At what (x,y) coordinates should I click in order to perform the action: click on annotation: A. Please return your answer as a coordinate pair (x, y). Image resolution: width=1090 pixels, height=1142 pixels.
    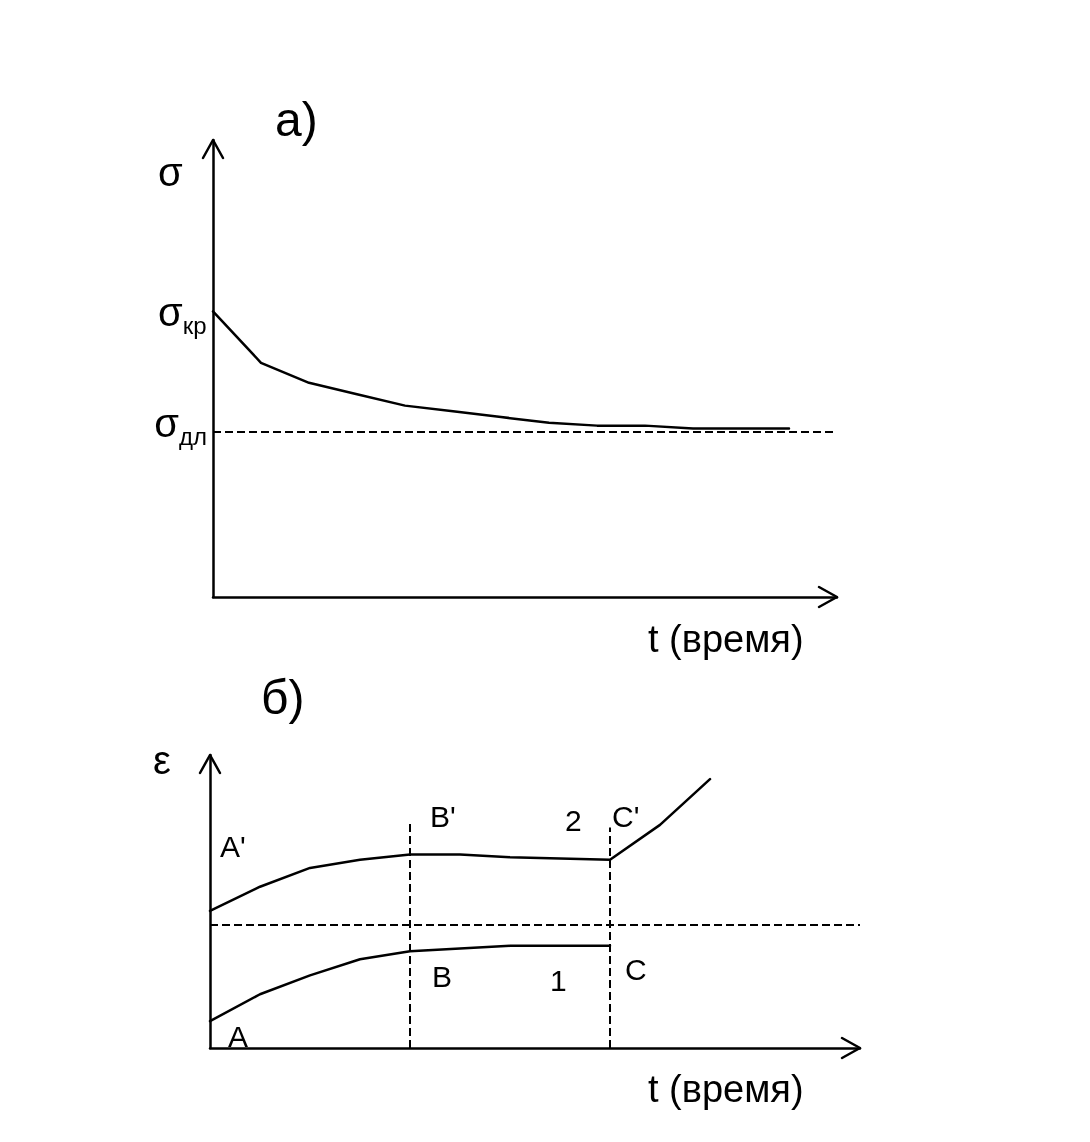
    Looking at the image, I should click on (238, 1037).